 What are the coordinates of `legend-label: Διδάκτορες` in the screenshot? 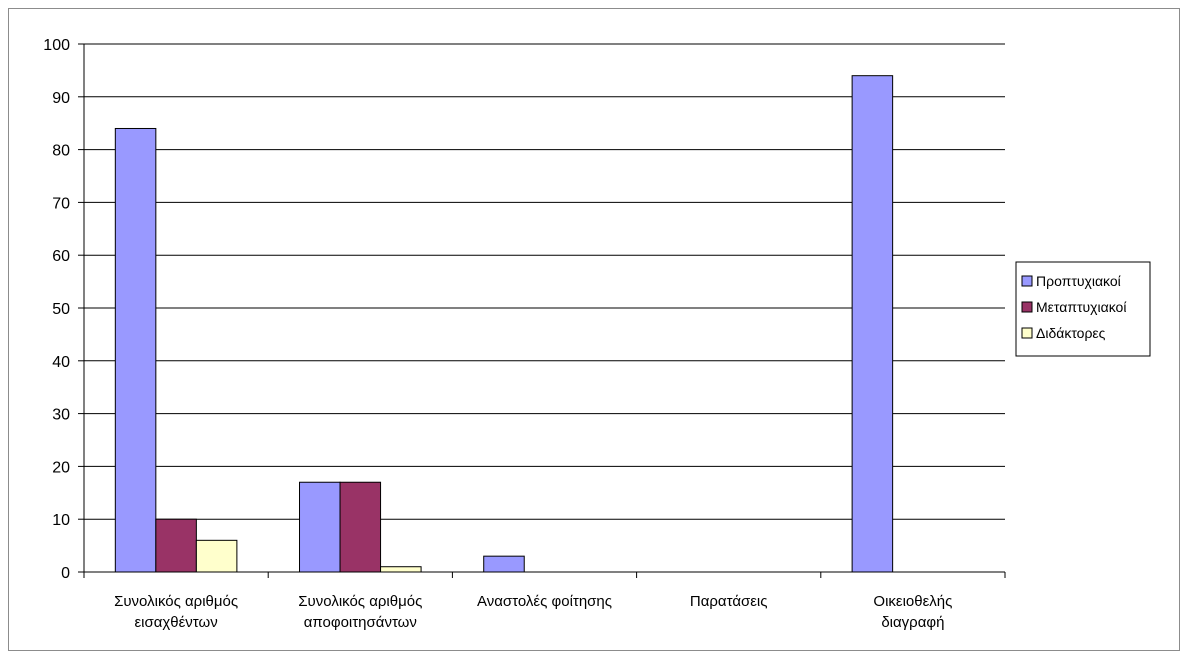 It's located at (1071, 333).